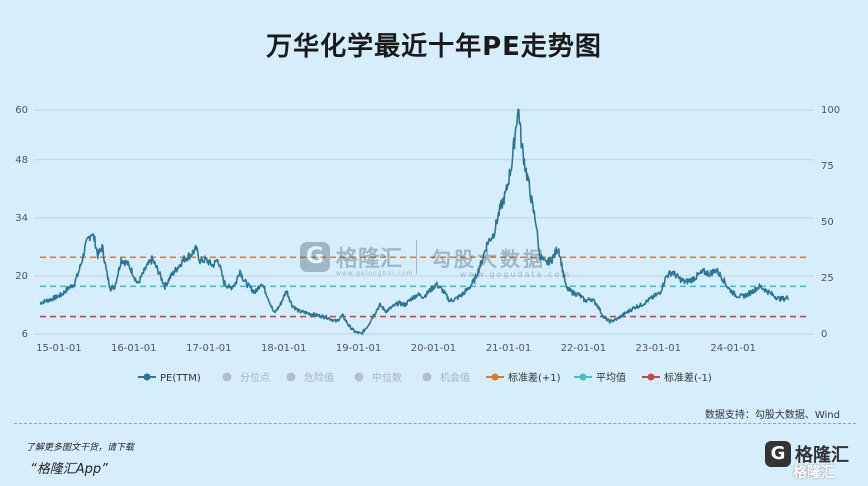  Describe the element at coordinates (21, 160) in the screenshot. I see `left-tick-label: 48` at that location.